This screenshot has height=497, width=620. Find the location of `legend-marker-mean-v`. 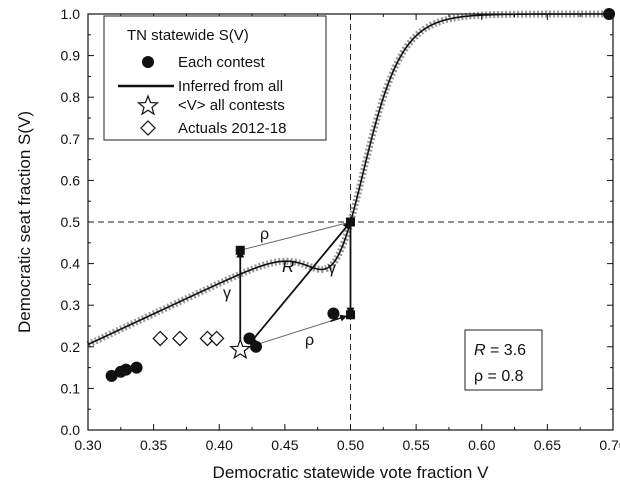

legend-marker-mean-v is located at coordinates (148, 105).